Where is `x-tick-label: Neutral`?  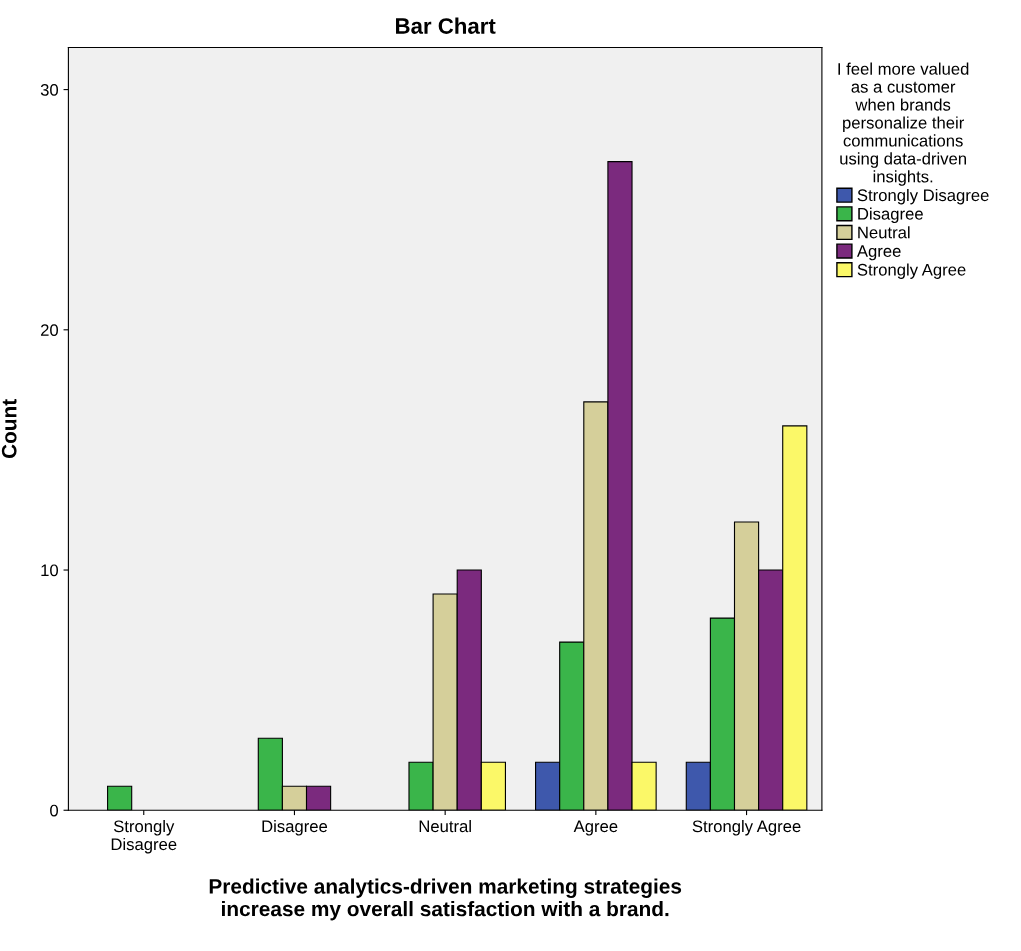
x-tick-label: Neutral is located at coordinates (445, 826).